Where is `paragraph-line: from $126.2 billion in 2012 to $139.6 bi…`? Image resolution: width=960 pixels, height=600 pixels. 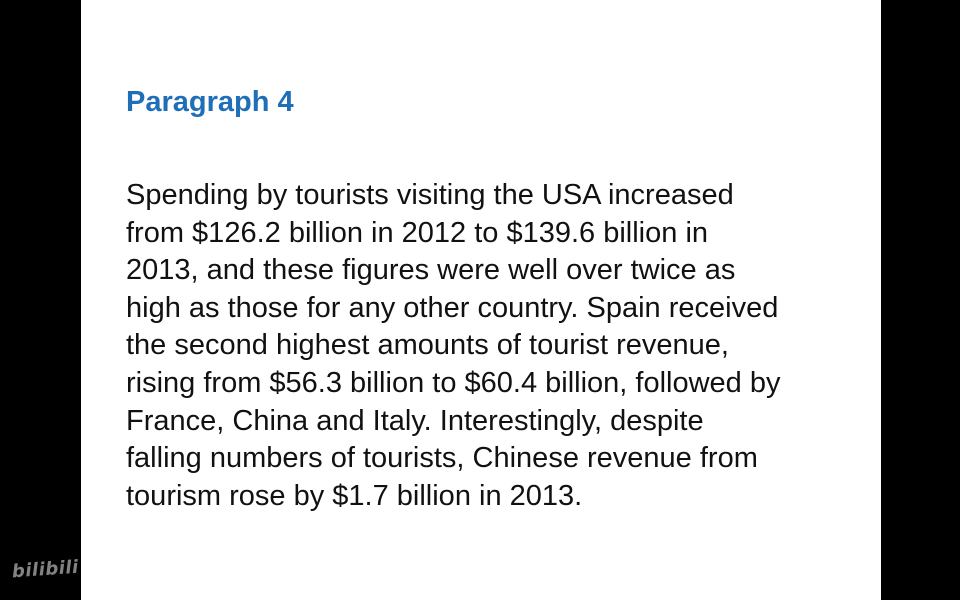
paragraph-line: from $126.2 billion in 2012 to $139.6 bi… is located at coordinates (417, 232).